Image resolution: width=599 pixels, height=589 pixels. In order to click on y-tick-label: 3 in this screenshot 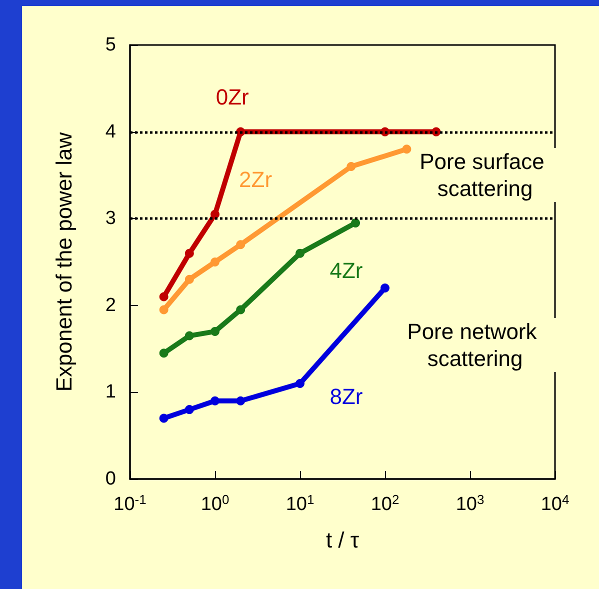, I will do `click(110, 219)`.